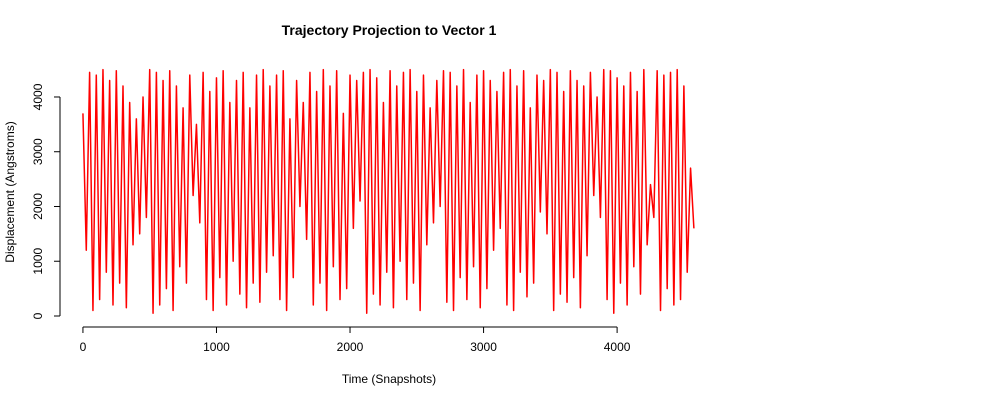 The image size is (1000, 400). What do you see at coordinates (38, 261) in the screenshot?
I see `y-tick-label: 1000` at bounding box center [38, 261].